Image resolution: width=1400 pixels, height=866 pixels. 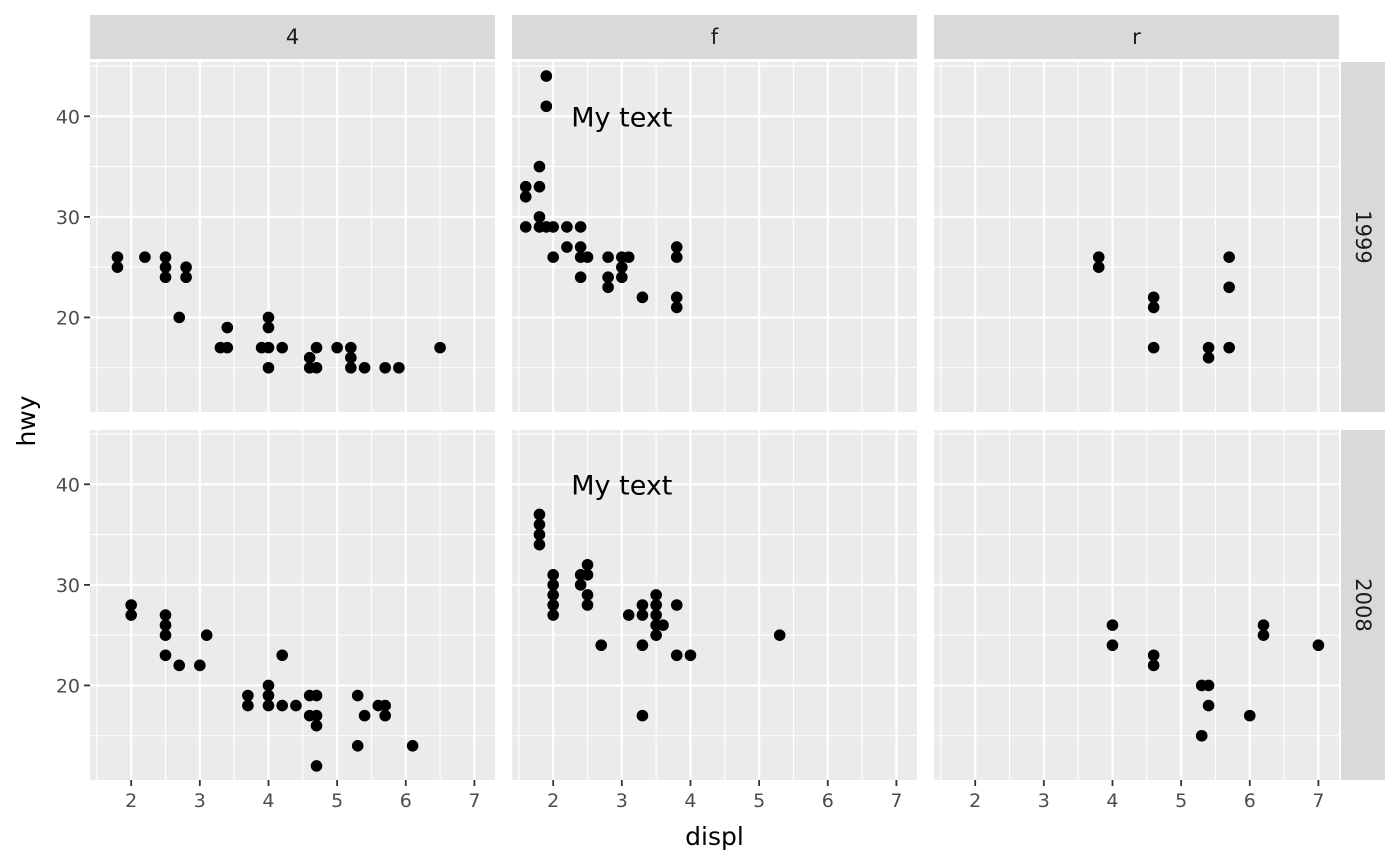 I want to click on y-tick-label: 20, so click(x=68, y=686).